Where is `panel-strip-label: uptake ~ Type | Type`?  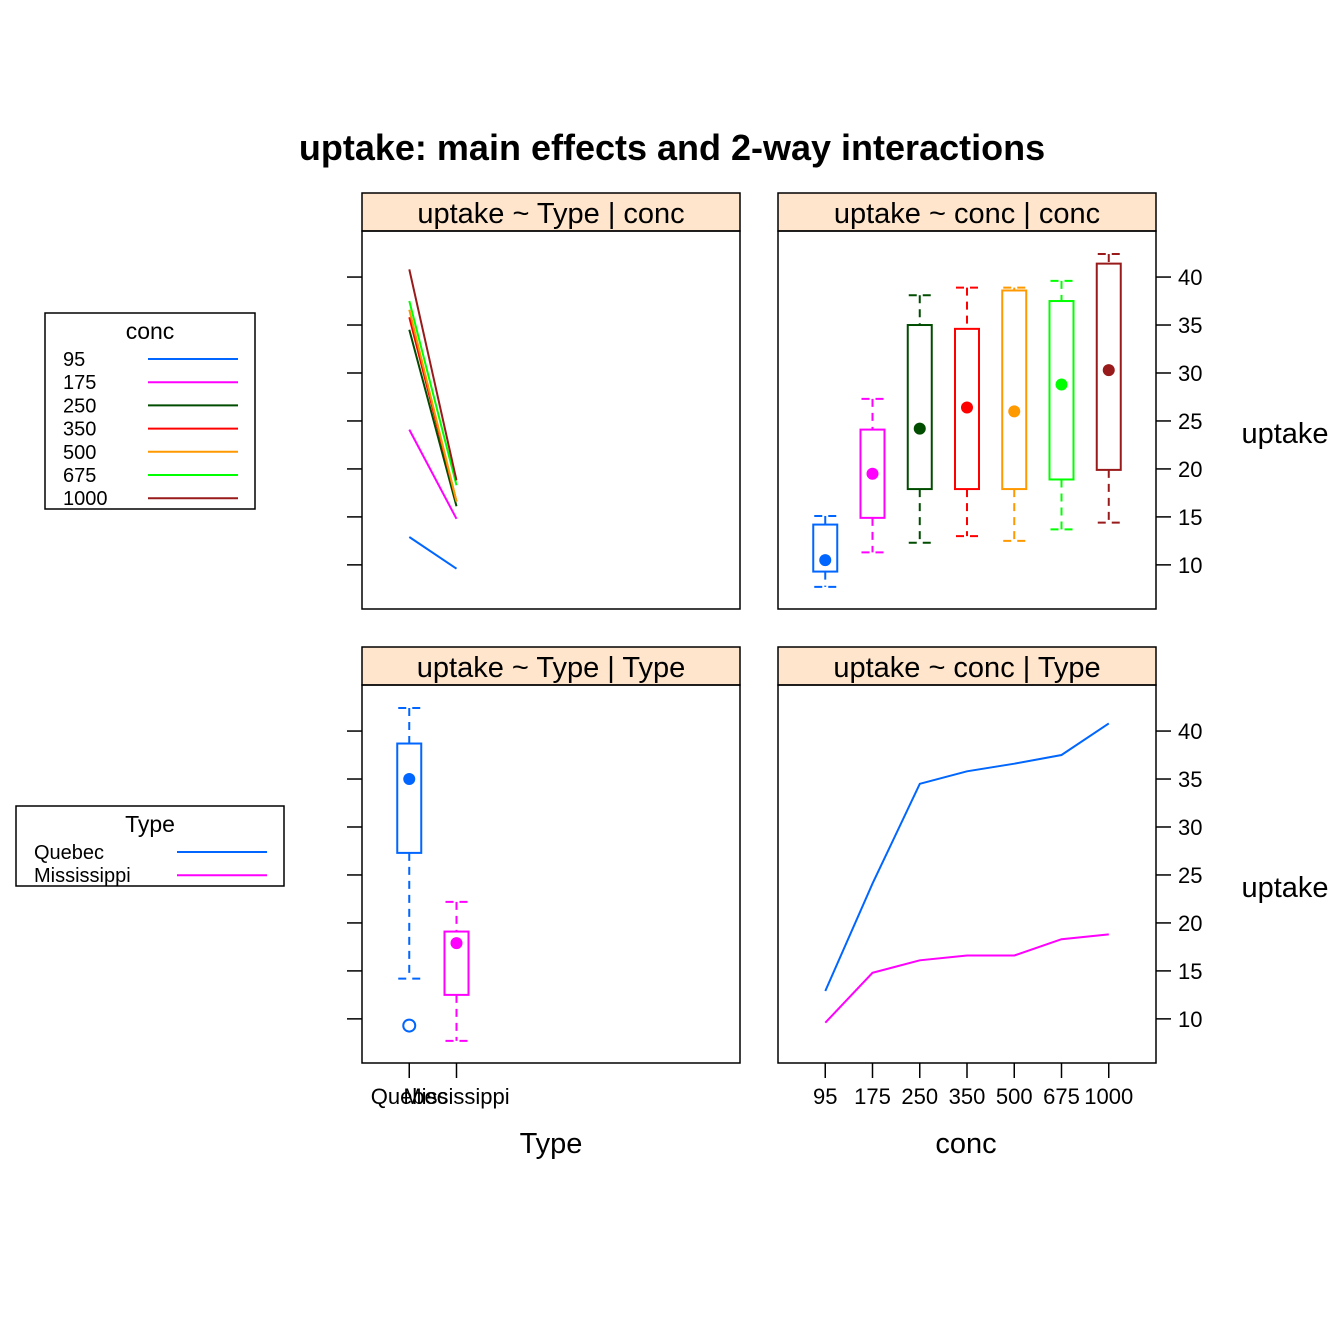
panel-strip-label: uptake ~ Type | Type is located at coordinates (551, 668).